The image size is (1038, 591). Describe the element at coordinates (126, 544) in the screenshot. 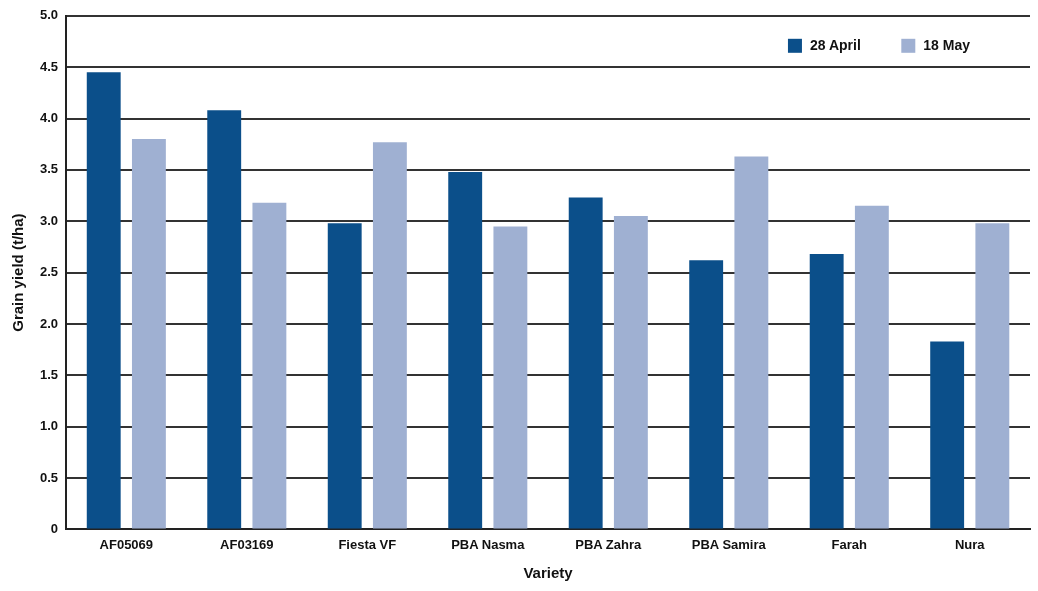

I see `x-tick-label: AF05069` at that location.